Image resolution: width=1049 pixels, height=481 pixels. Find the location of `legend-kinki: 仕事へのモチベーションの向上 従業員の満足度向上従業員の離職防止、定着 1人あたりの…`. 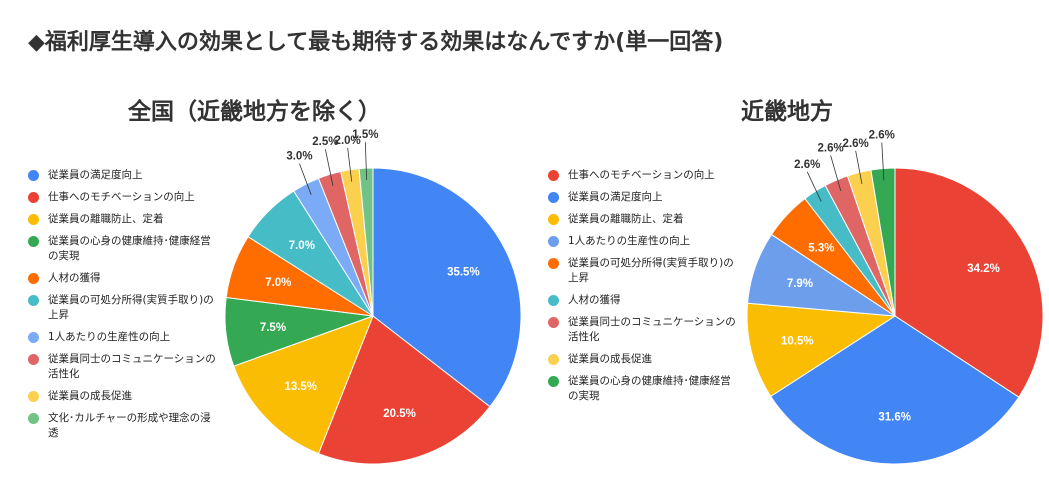

legend-kinki: 仕事へのモチベーションの向上 従業員の満足度向上従業員の離職防止、定着 1人あたりの… is located at coordinates (643, 289).